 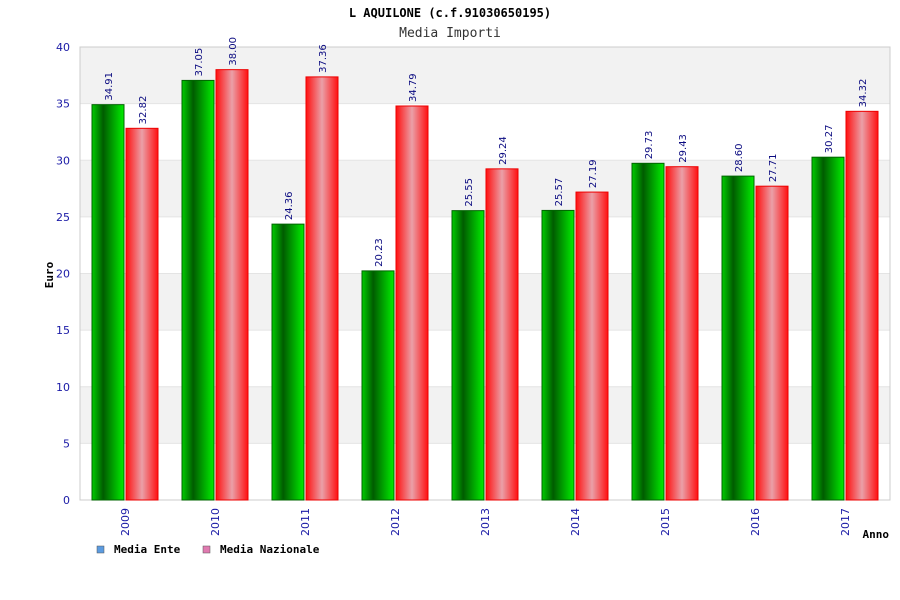 I want to click on value-label: 29.43, so click(x=683, y=148).